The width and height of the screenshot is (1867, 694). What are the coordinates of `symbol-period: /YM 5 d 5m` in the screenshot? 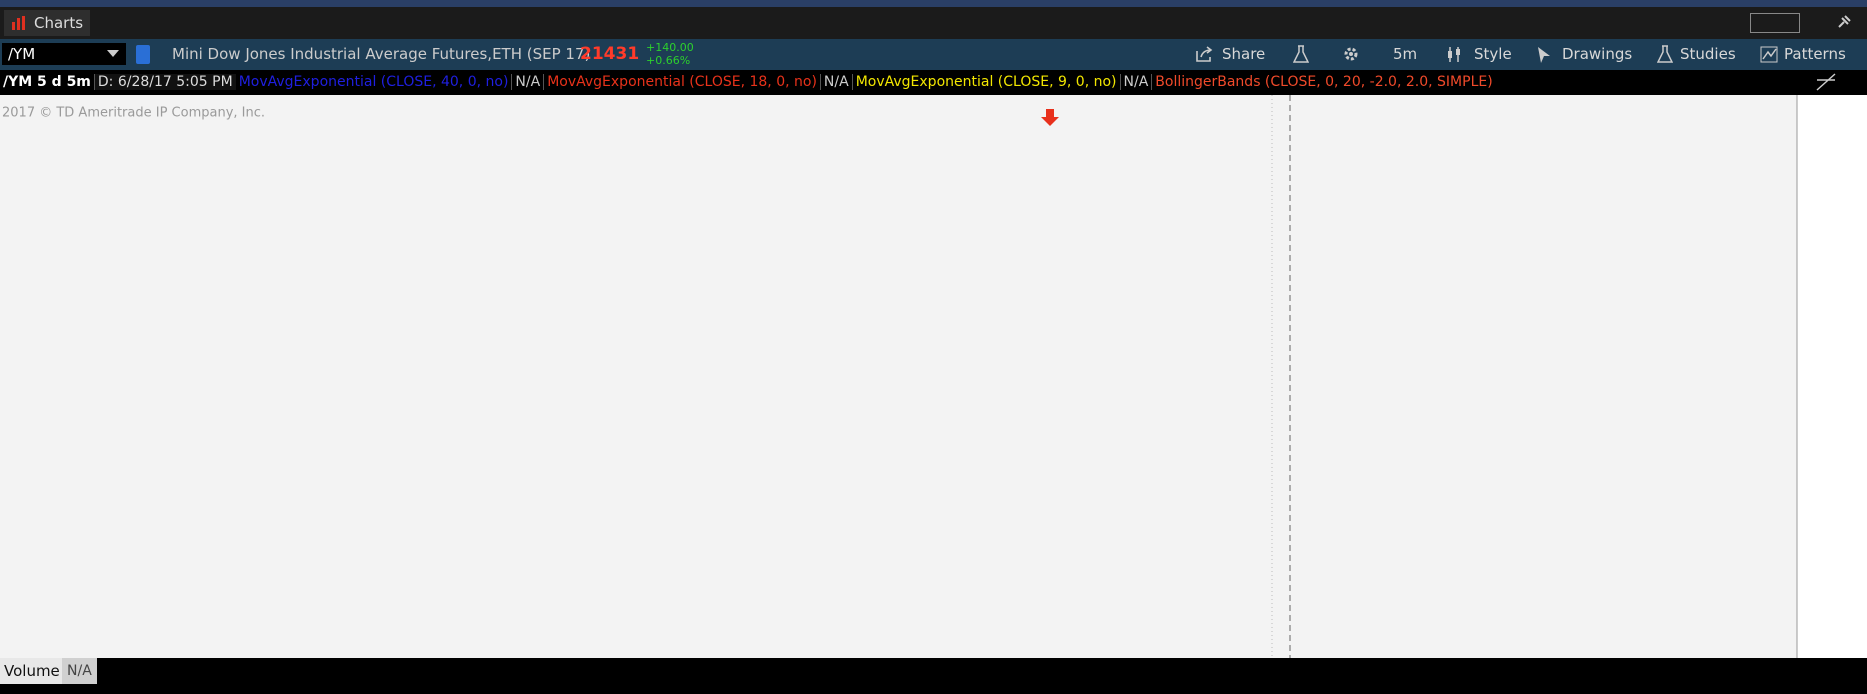 It's located at (47, 82).